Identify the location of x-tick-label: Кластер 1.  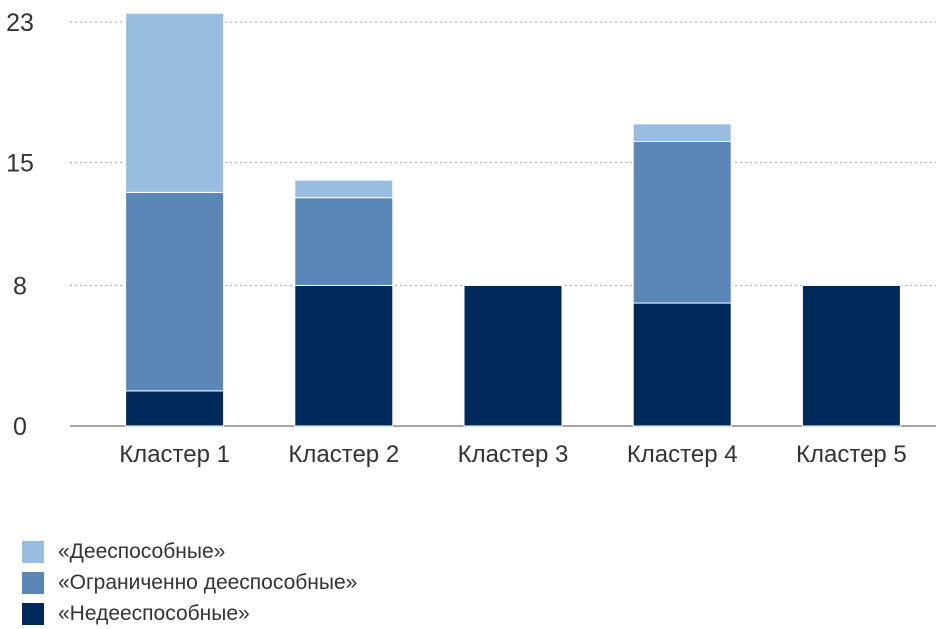
(174, 454).